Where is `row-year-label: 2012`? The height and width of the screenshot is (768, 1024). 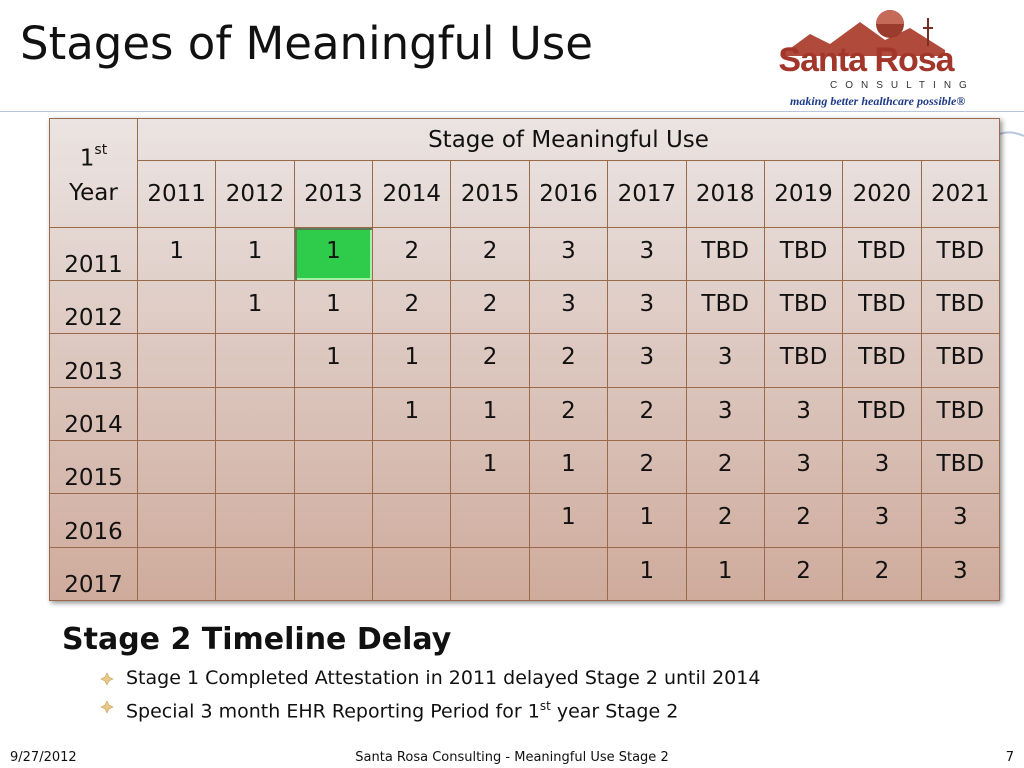
row-year-label: 2012 is located at coordinates (93, 307).